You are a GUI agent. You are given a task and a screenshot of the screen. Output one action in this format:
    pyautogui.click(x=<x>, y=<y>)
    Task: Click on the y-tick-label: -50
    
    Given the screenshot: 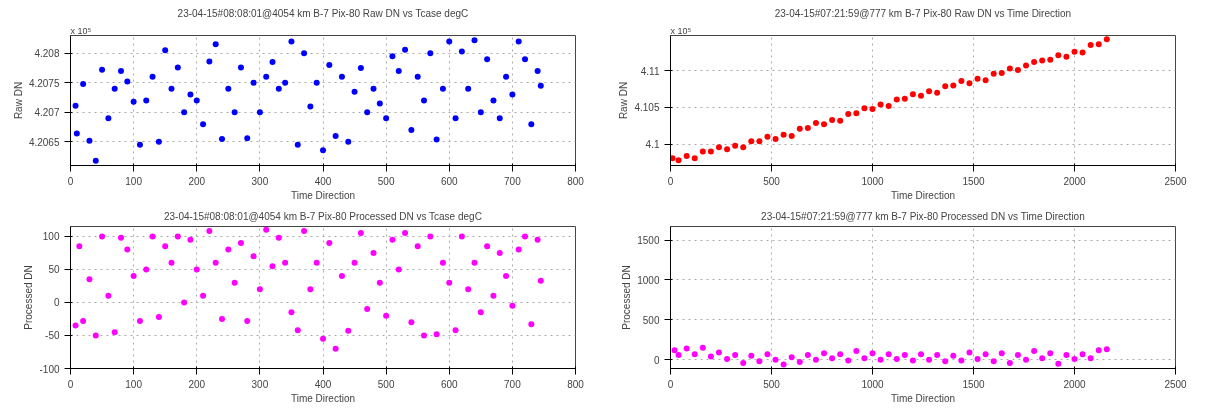 What is the action you would take?
    pyautogui.click(x=52, y=336)
    